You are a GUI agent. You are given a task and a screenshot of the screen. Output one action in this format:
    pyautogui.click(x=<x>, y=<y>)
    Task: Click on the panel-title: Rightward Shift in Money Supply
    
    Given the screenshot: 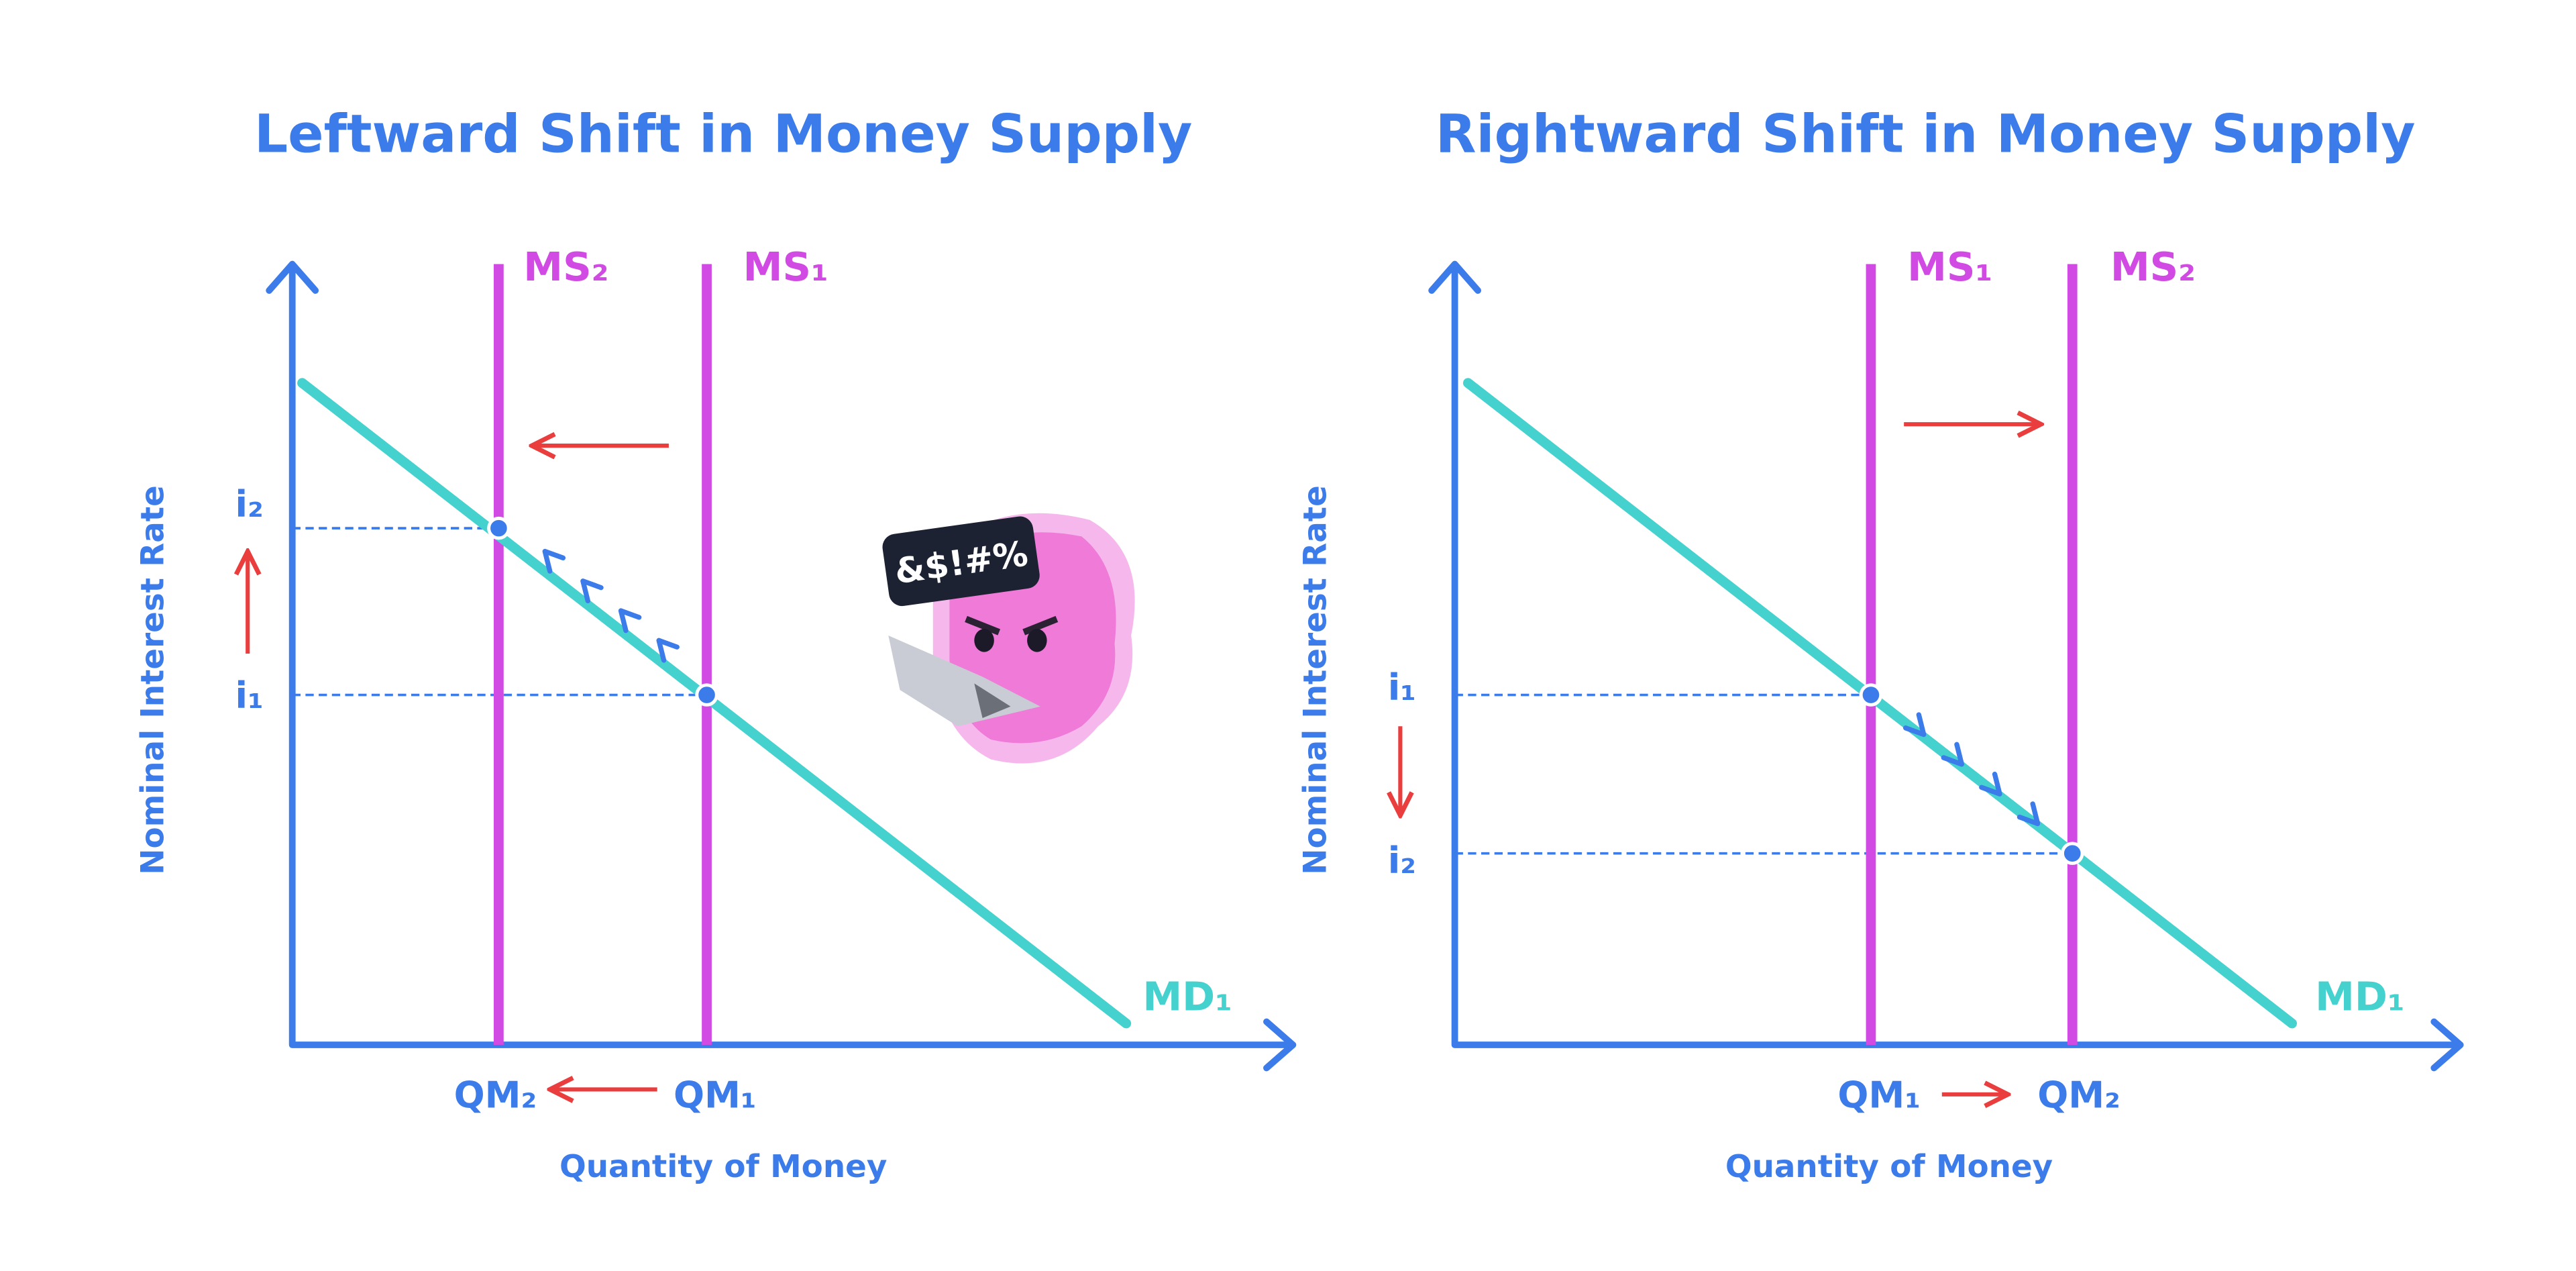 What is the action you would take?
    pyautogui.click(x=1926, y=133)
    